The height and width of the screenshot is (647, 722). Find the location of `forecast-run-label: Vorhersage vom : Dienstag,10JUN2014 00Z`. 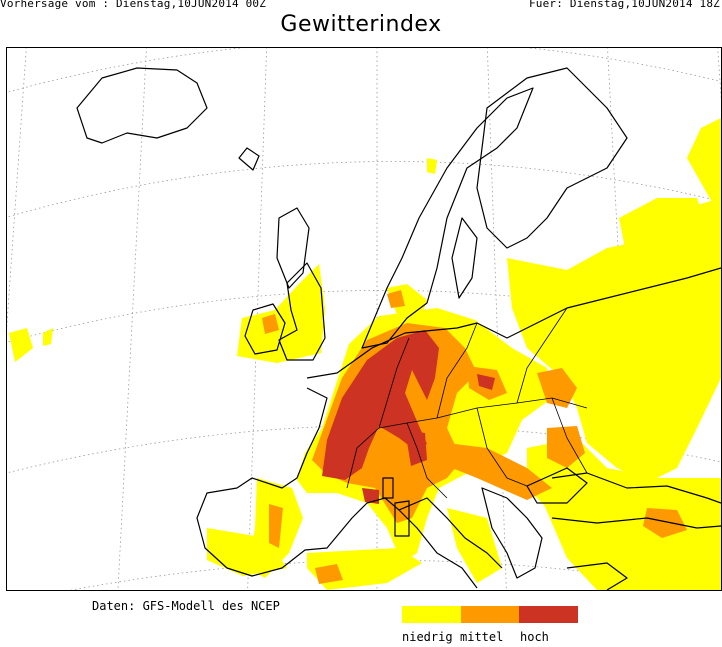

forecast-run-label: Vorhersage vom : Dienstag,10JUN2014 00Z is located at coordinates (133, 5).